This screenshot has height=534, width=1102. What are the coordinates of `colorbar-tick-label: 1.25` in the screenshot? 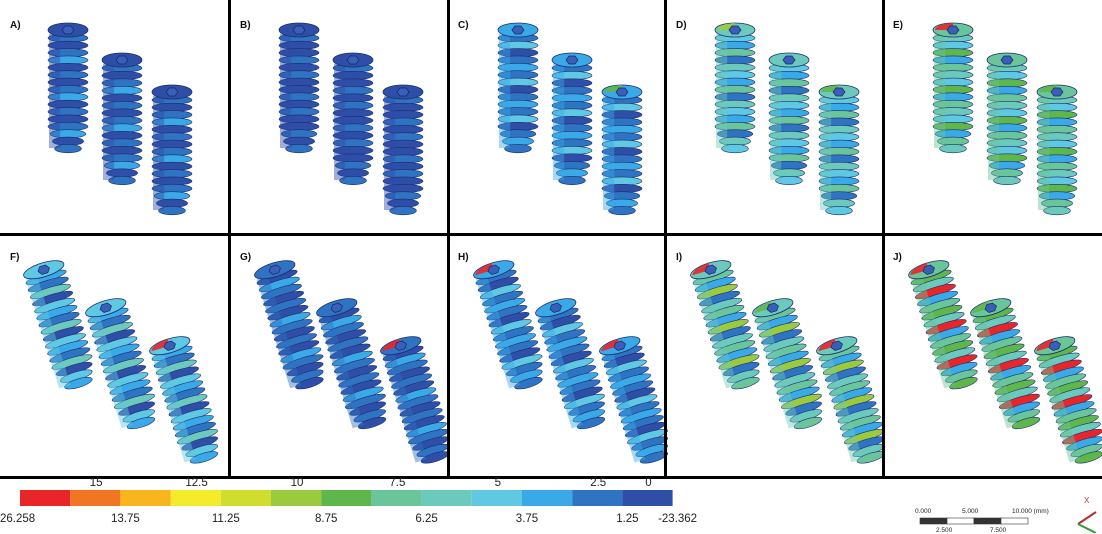 It's located at (627, 519).